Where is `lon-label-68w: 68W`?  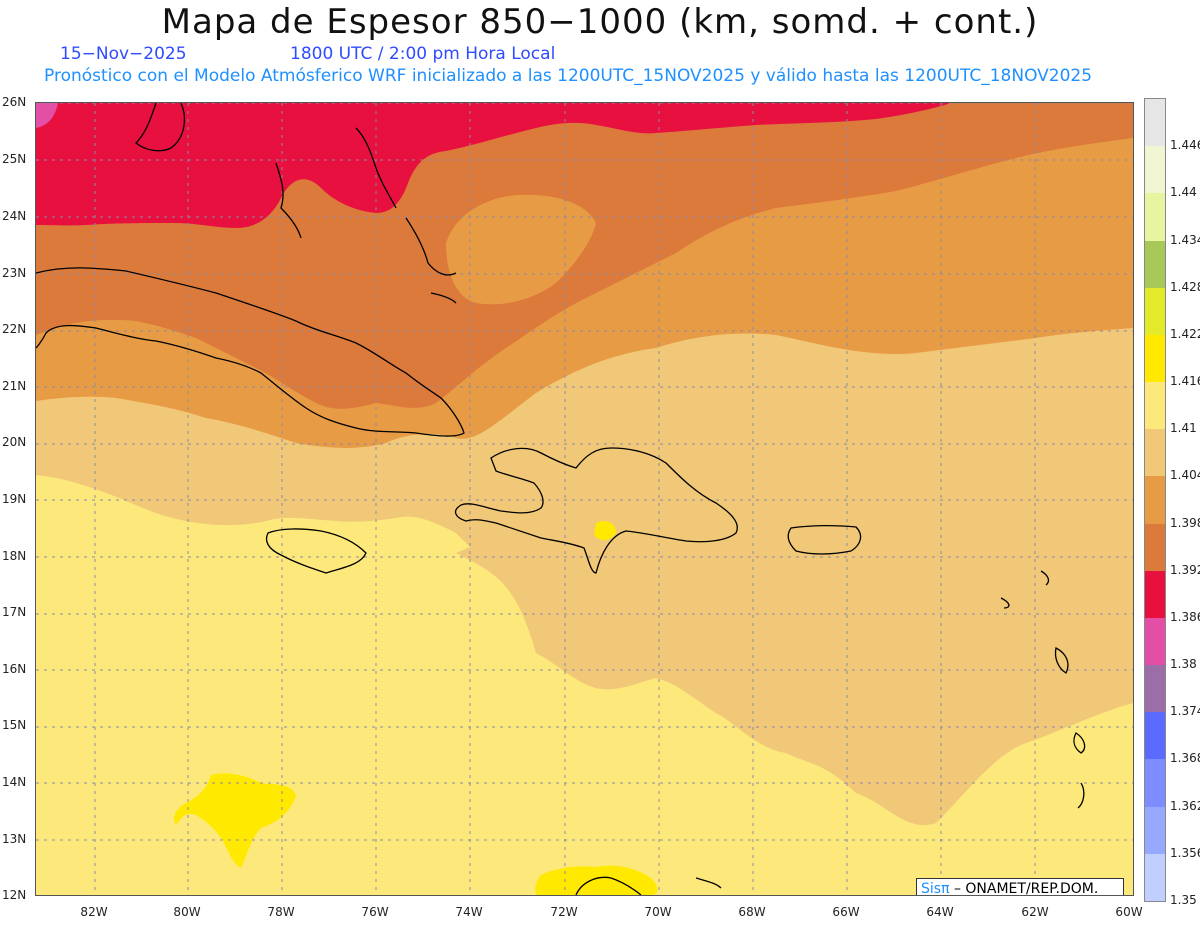
lon-label-68w: 68W is located at coordinates (752, 912).